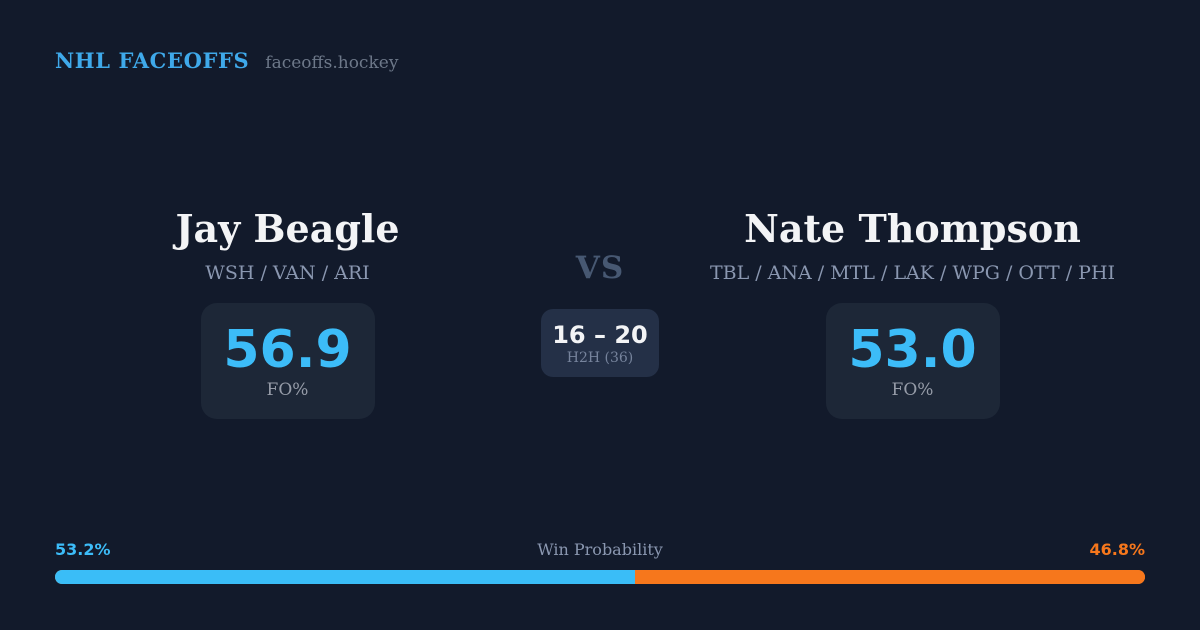 The height and width of the screenshot is (630, 1200). What do you see at coordinates (332, 63) in the screenshot?
I see `site-url: faceoffs.hockey` at bounding box center [332, 63].